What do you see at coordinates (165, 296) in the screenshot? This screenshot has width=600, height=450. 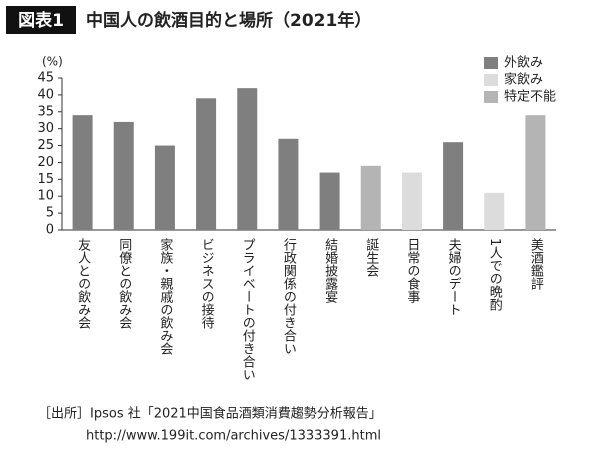 I see `x-tick-label: 家族・親戚の飲み会` at bounding box center [165, 296].